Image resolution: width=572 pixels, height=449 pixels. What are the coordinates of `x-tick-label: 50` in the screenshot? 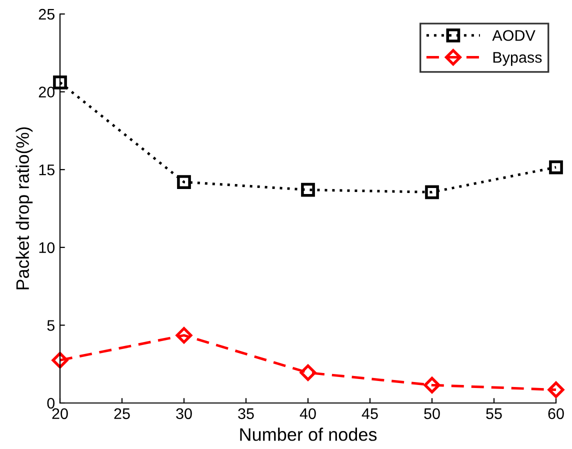 It's located at (432, 414).